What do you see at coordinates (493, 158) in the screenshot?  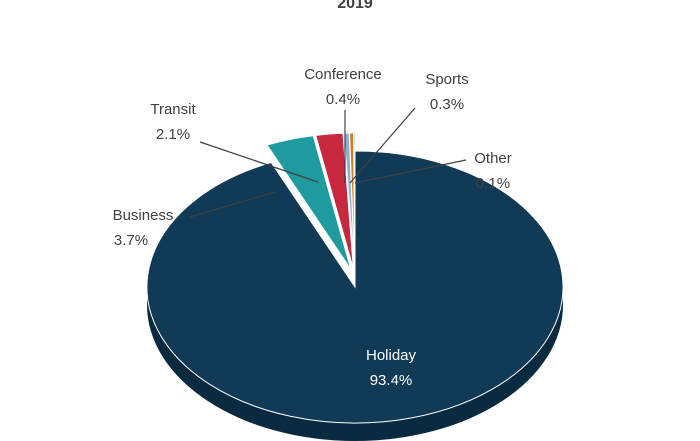 I see `slice-label-other: Other` at bounding box center [493, 158].